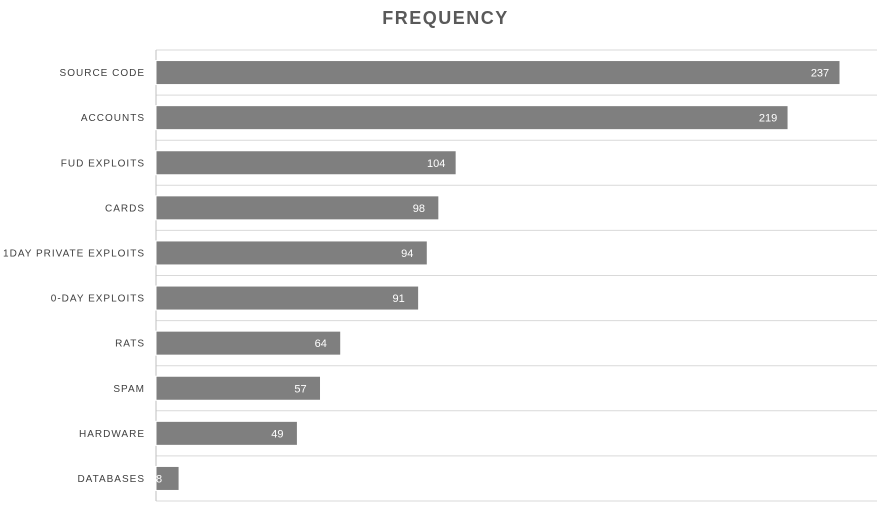  I want to click on category-label: RATS, so click(130, 344).